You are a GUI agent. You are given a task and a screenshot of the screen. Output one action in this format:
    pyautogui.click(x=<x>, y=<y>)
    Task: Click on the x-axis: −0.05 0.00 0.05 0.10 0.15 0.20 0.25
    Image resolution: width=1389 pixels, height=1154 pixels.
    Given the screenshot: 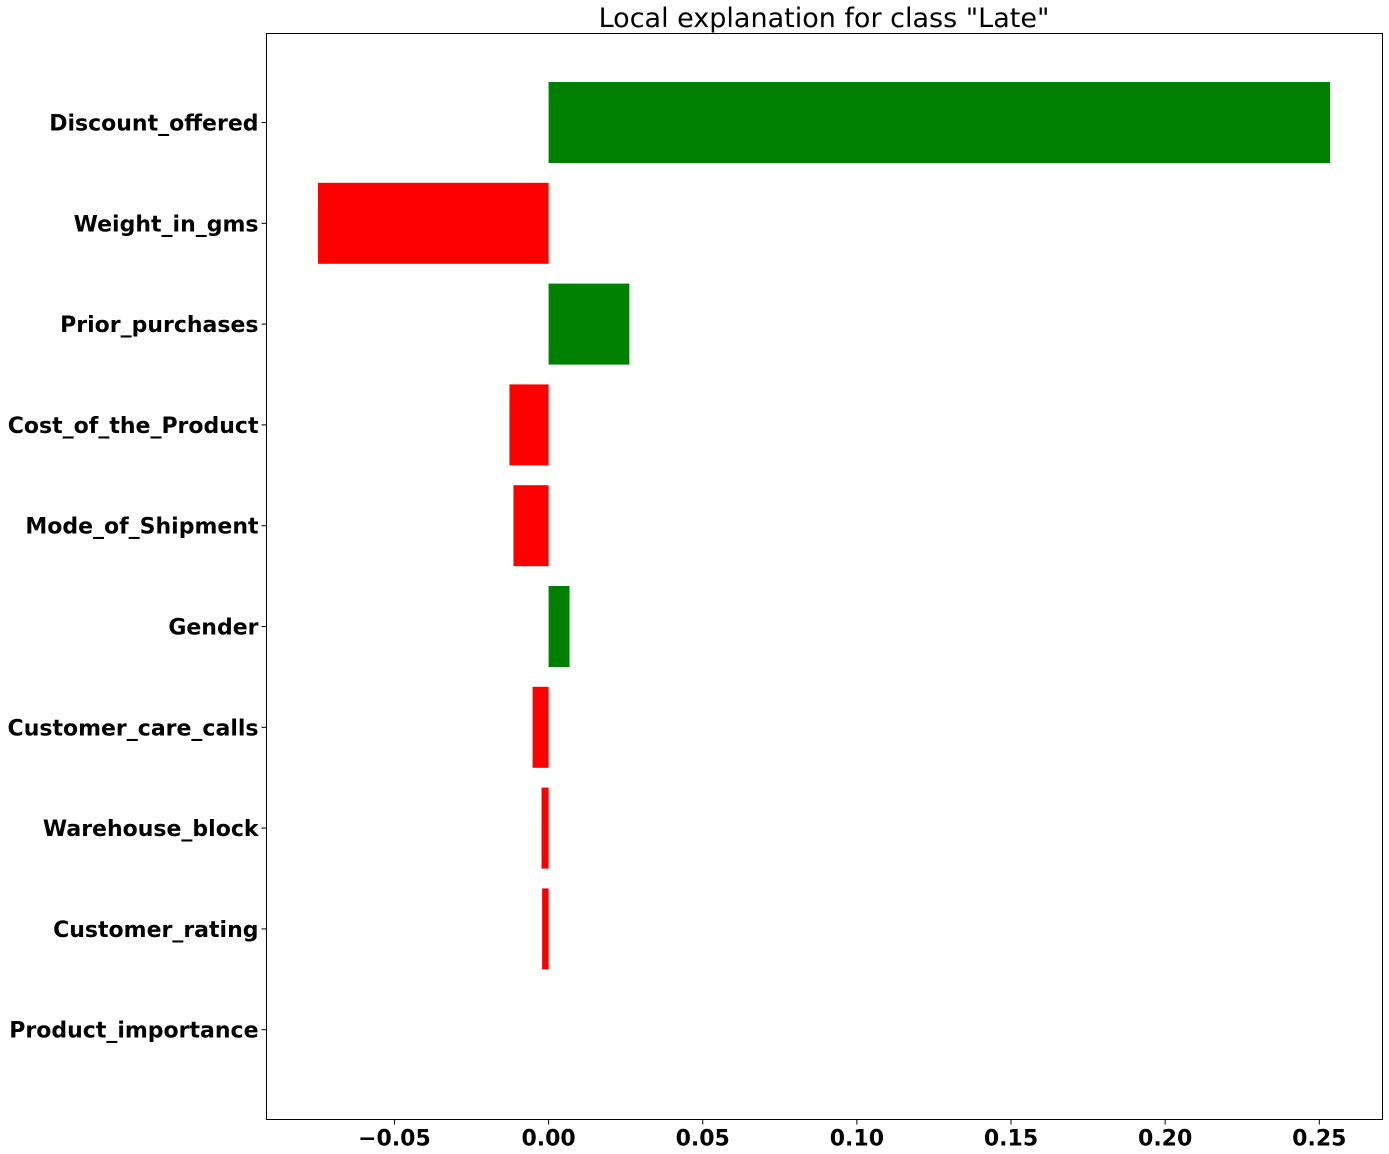 What is the action you would take?
    pyautogui.click(x=852, y=1135)
    